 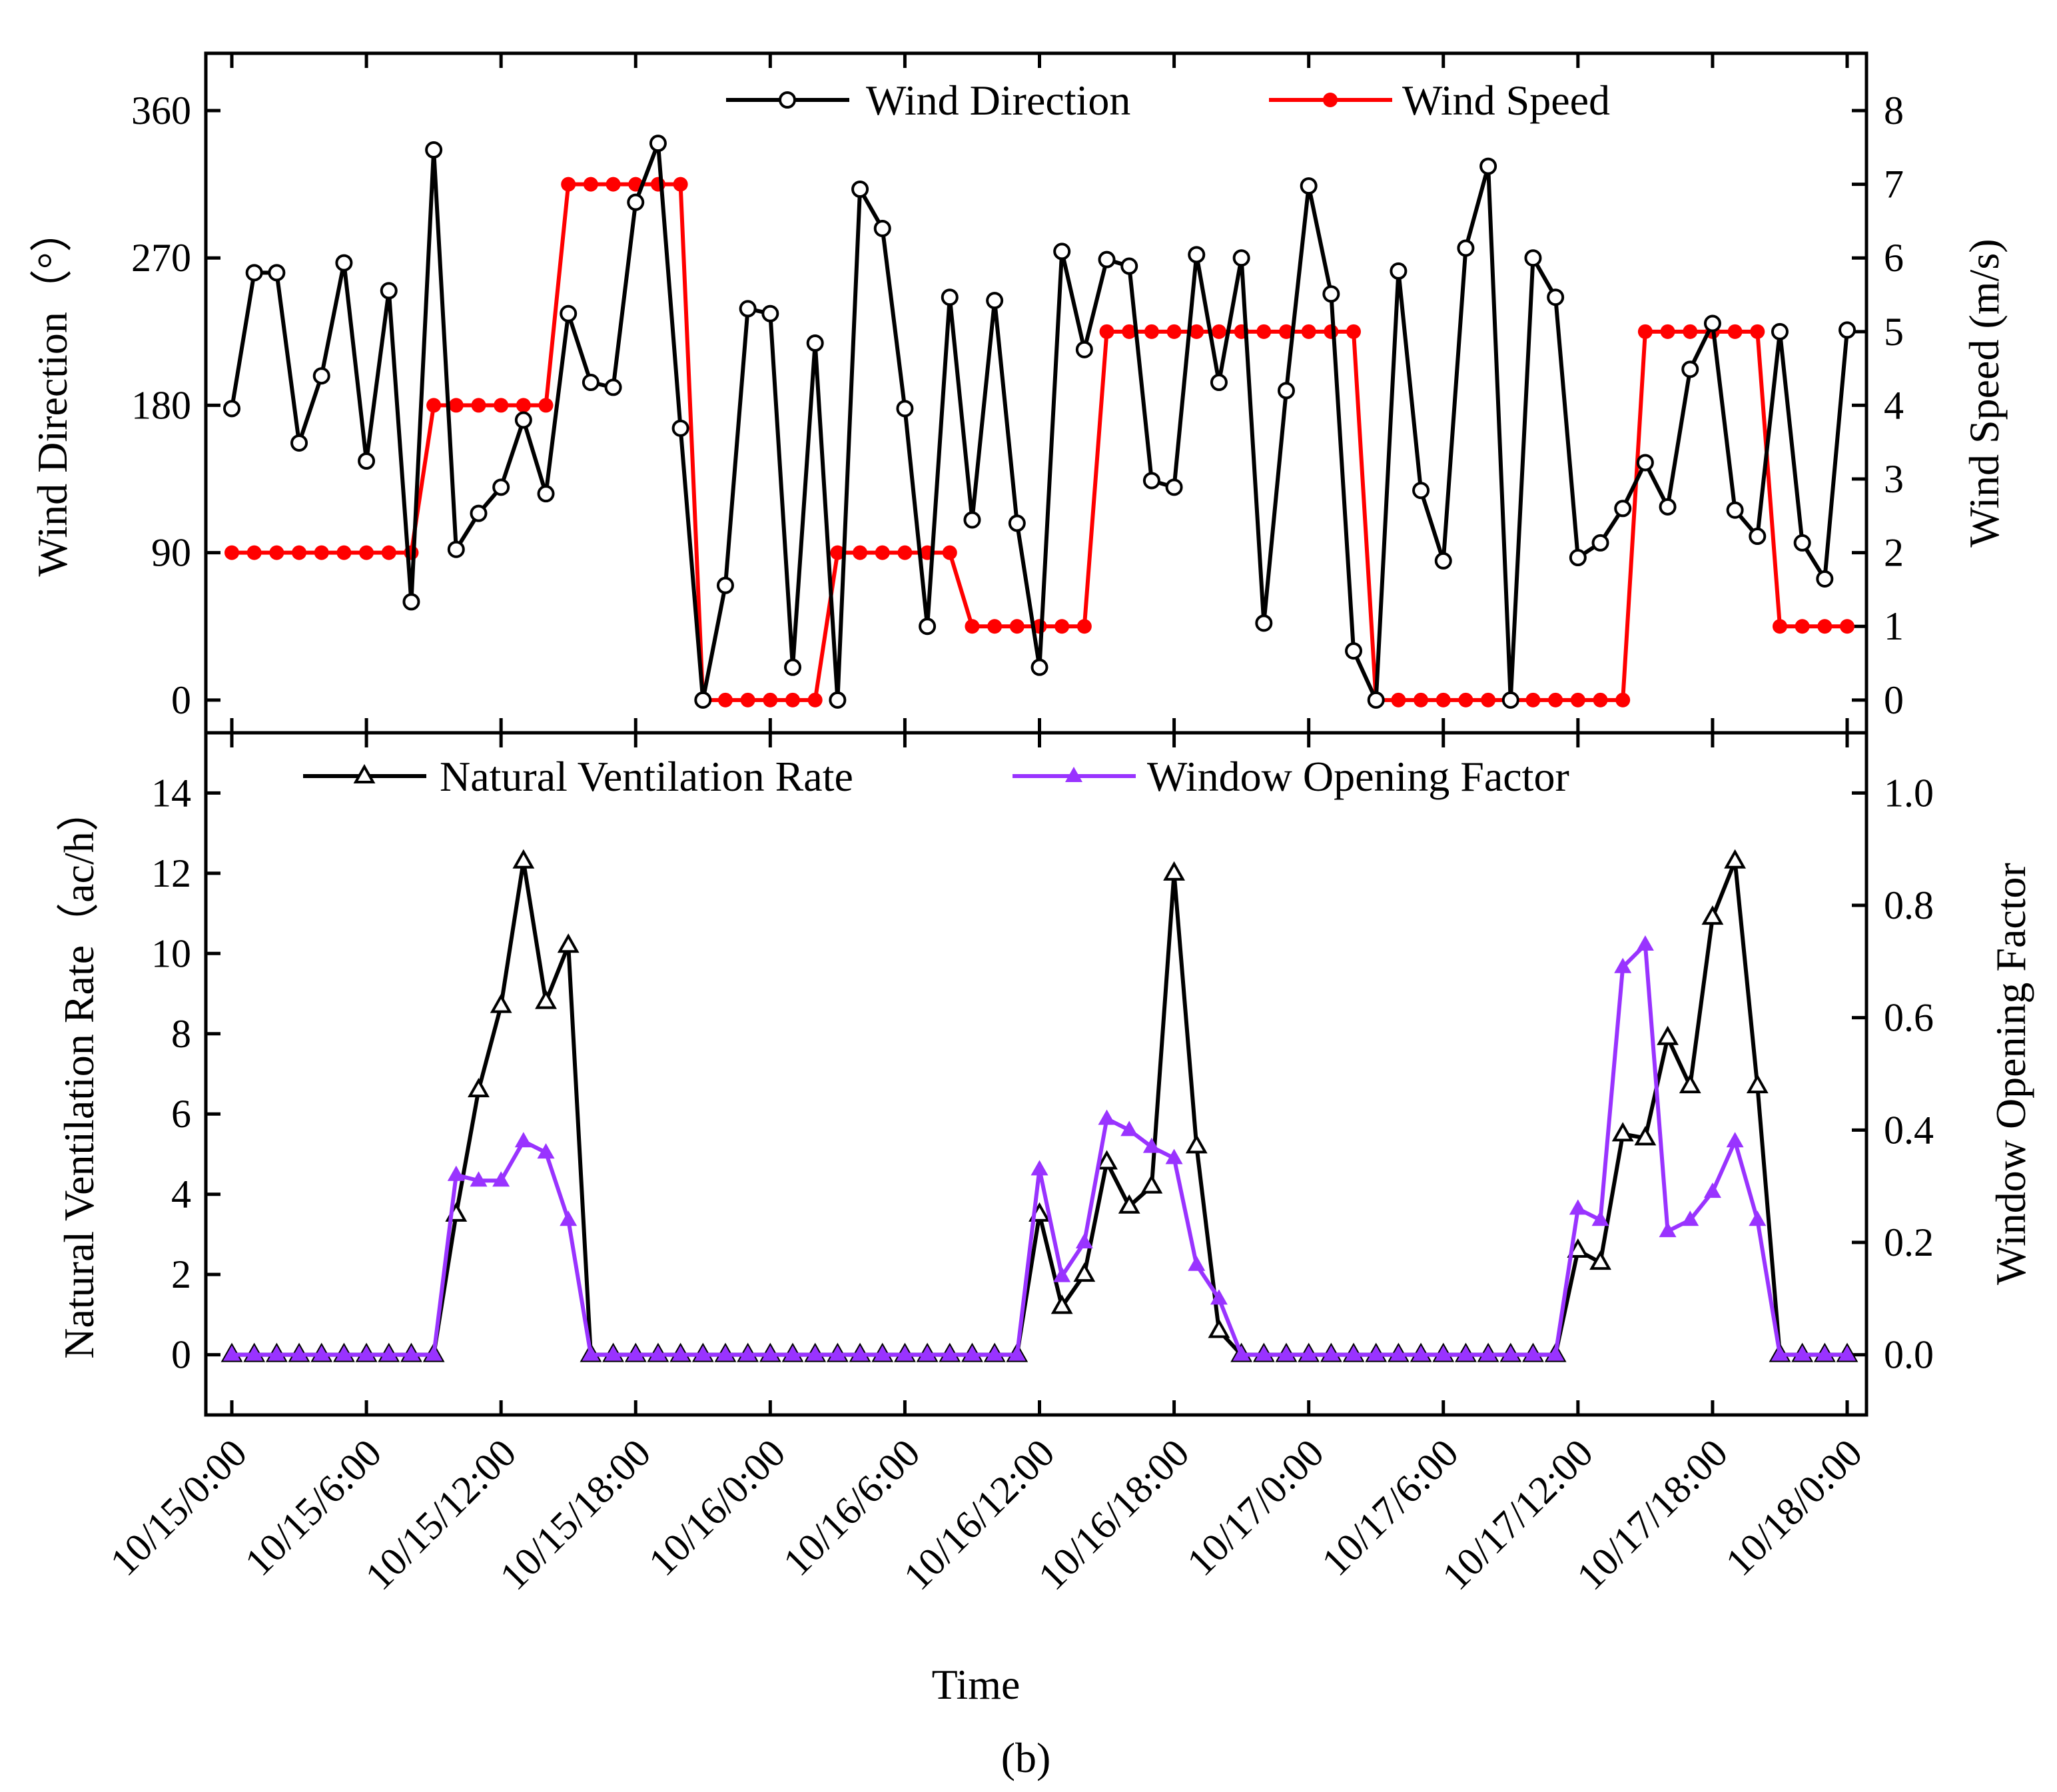 What do you see at coordinates (171, 553) in the screenshot?
I see `left-tick-label: 90` at bounding box center [171, 553].